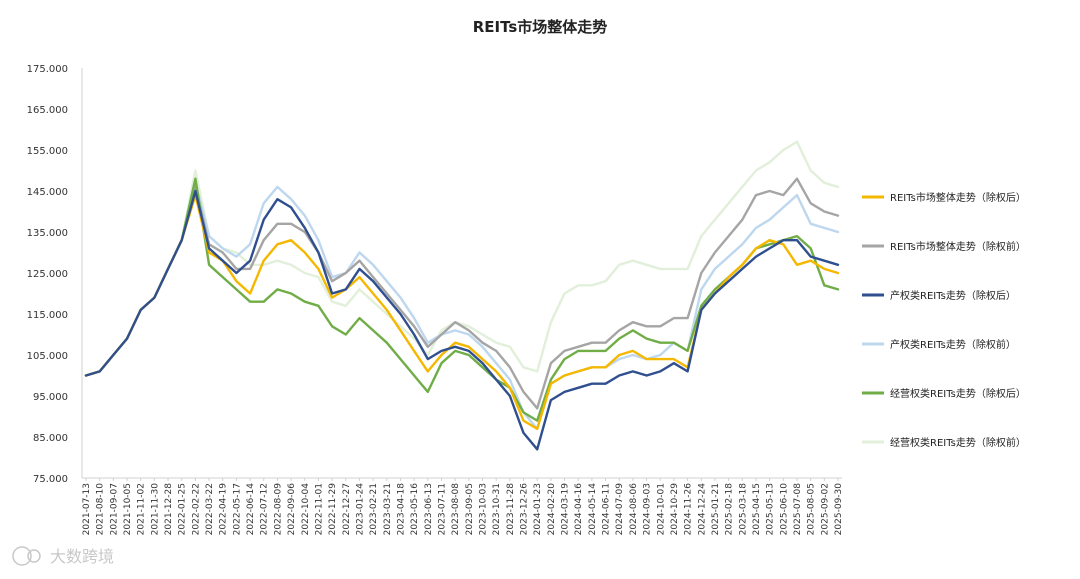  What do you see at coordinates (82, 556) in the screenshot?
I see `watermark-text: 大数跨境` at bounding box center [82, 556].